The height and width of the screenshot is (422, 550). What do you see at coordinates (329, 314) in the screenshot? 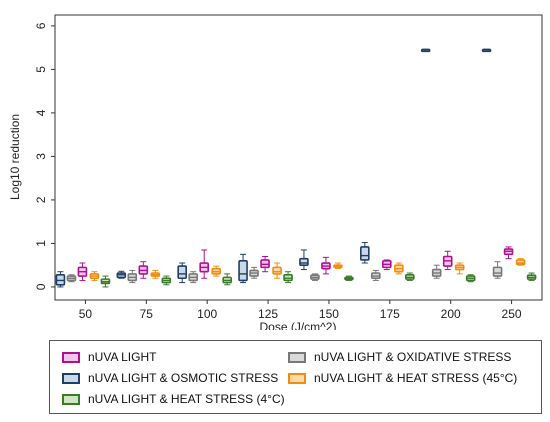
I see `x-tick-label: 150` at bounding box center [329, 314].